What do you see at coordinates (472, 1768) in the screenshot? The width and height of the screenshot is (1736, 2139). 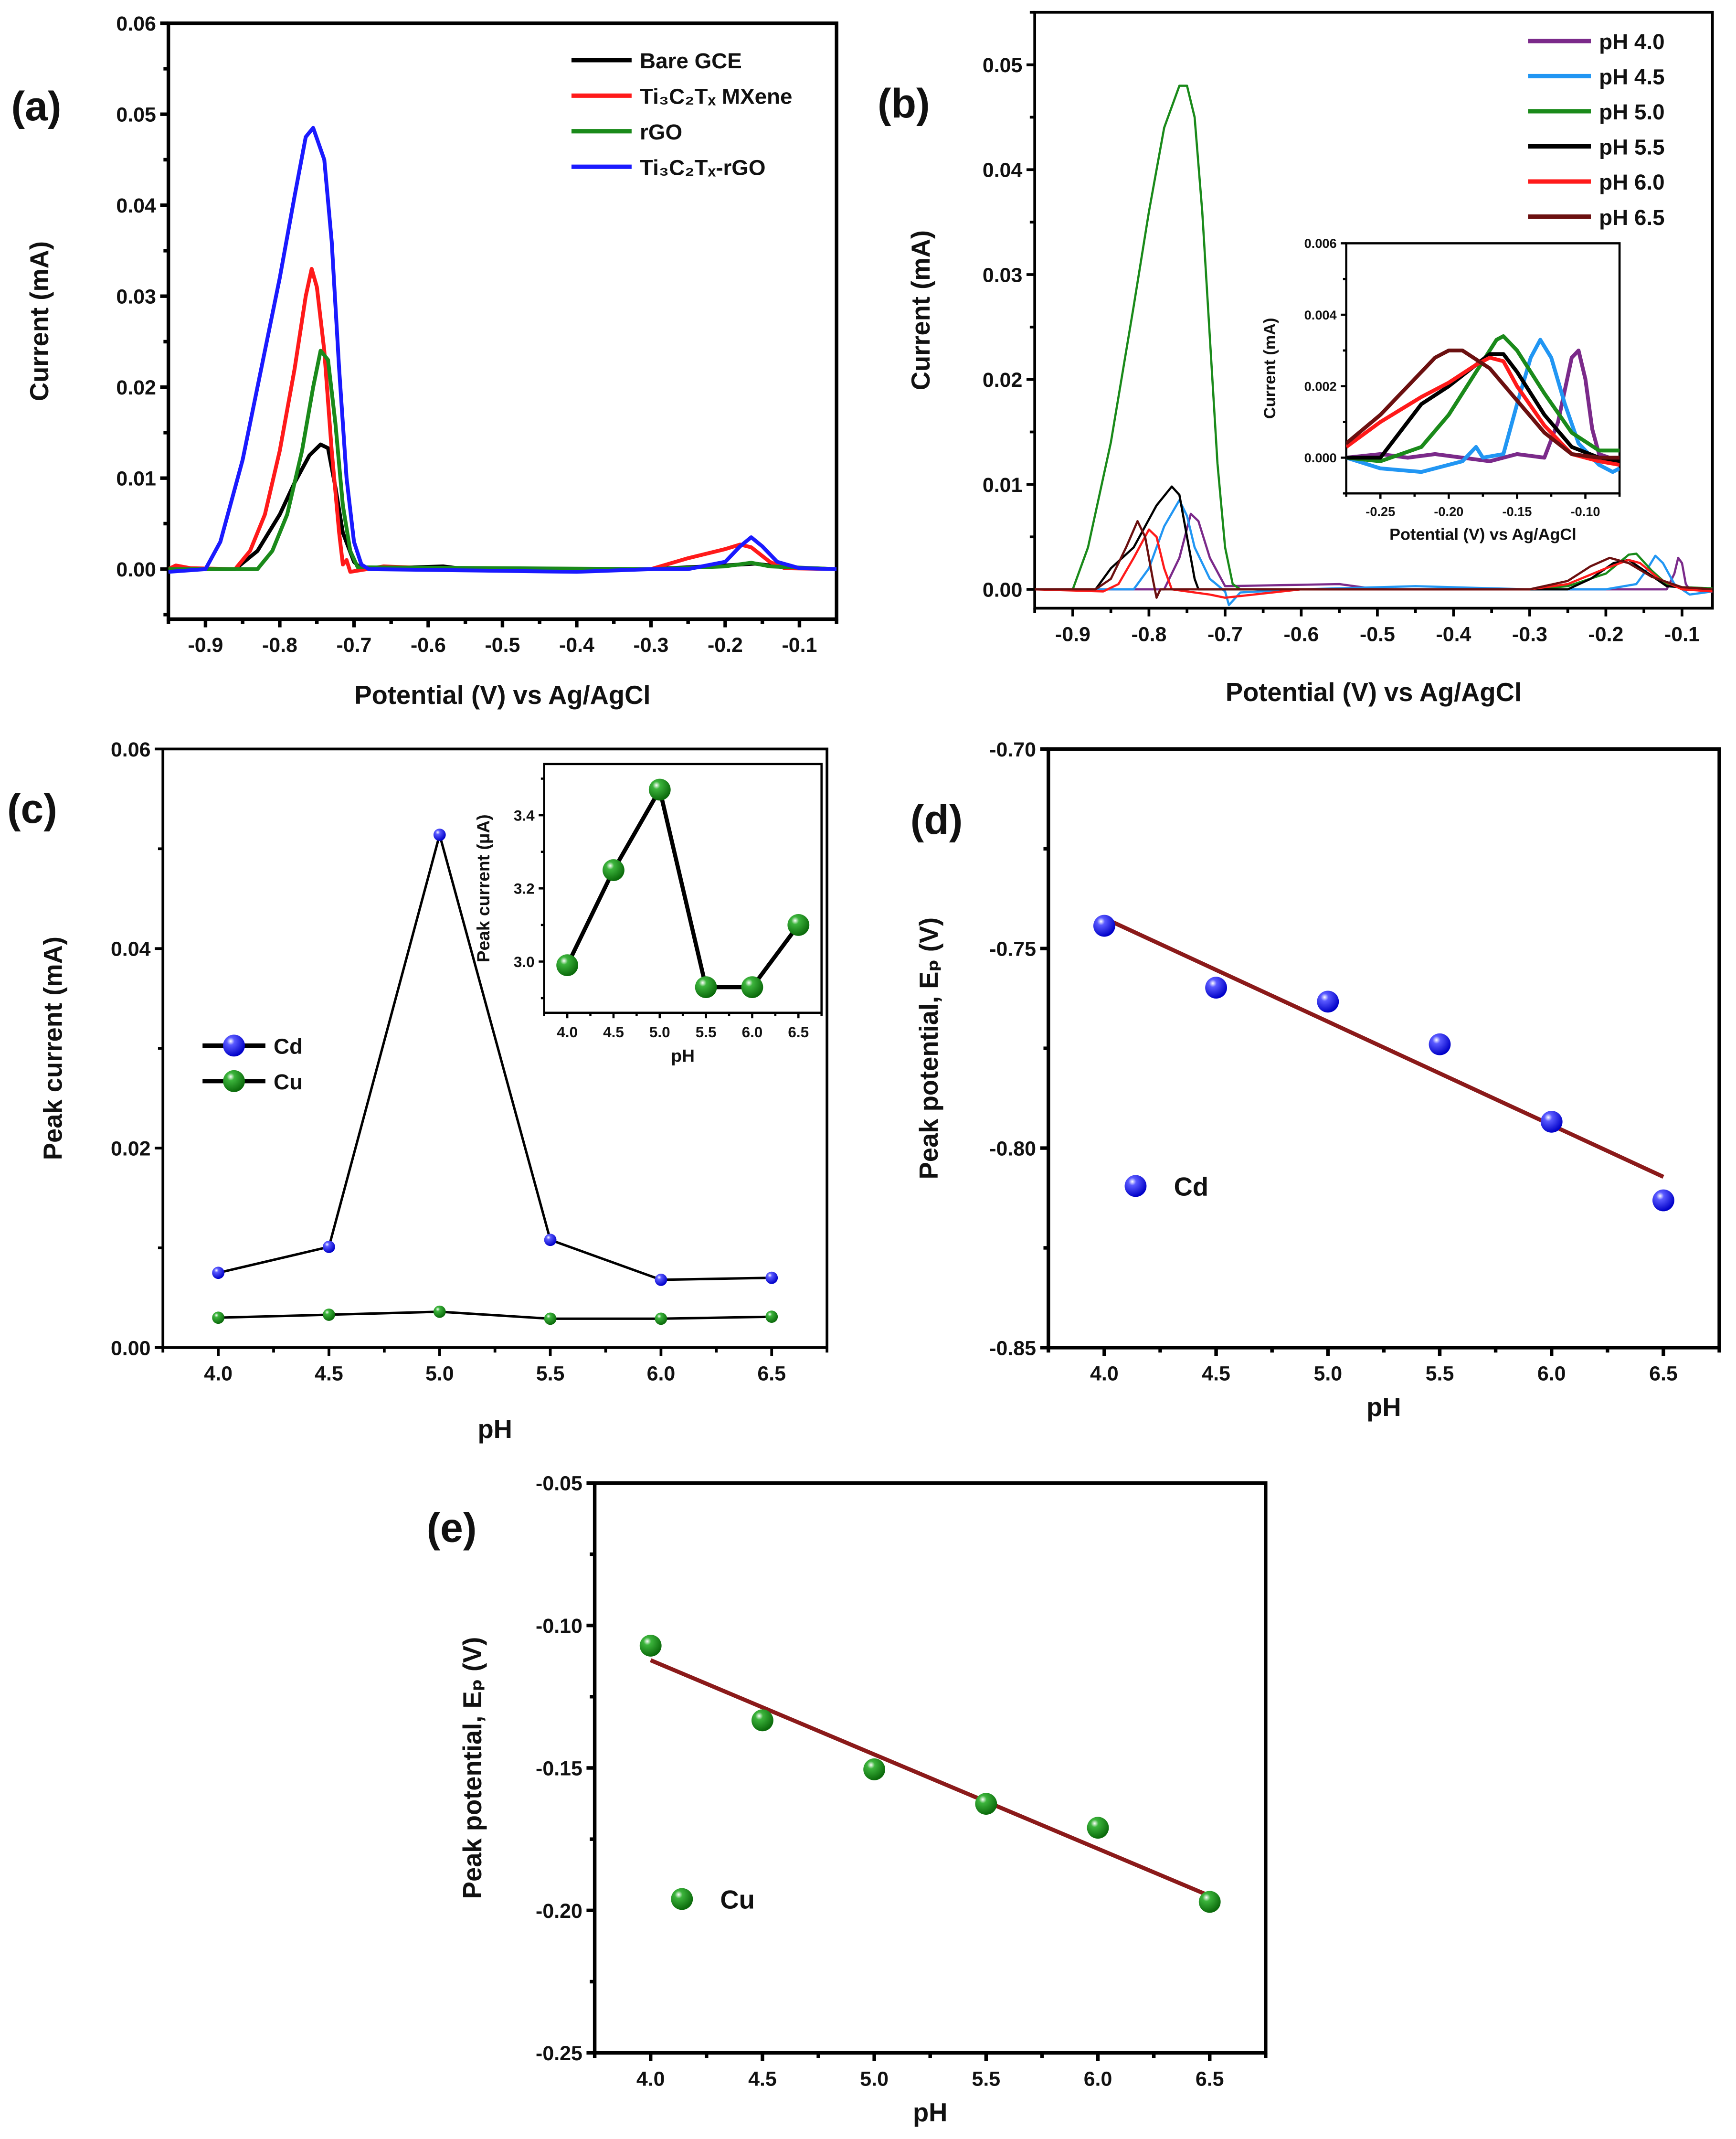 I see `y-axis-title: Peak potential, Eₚ (V)` at bounding box center [472, 1768].